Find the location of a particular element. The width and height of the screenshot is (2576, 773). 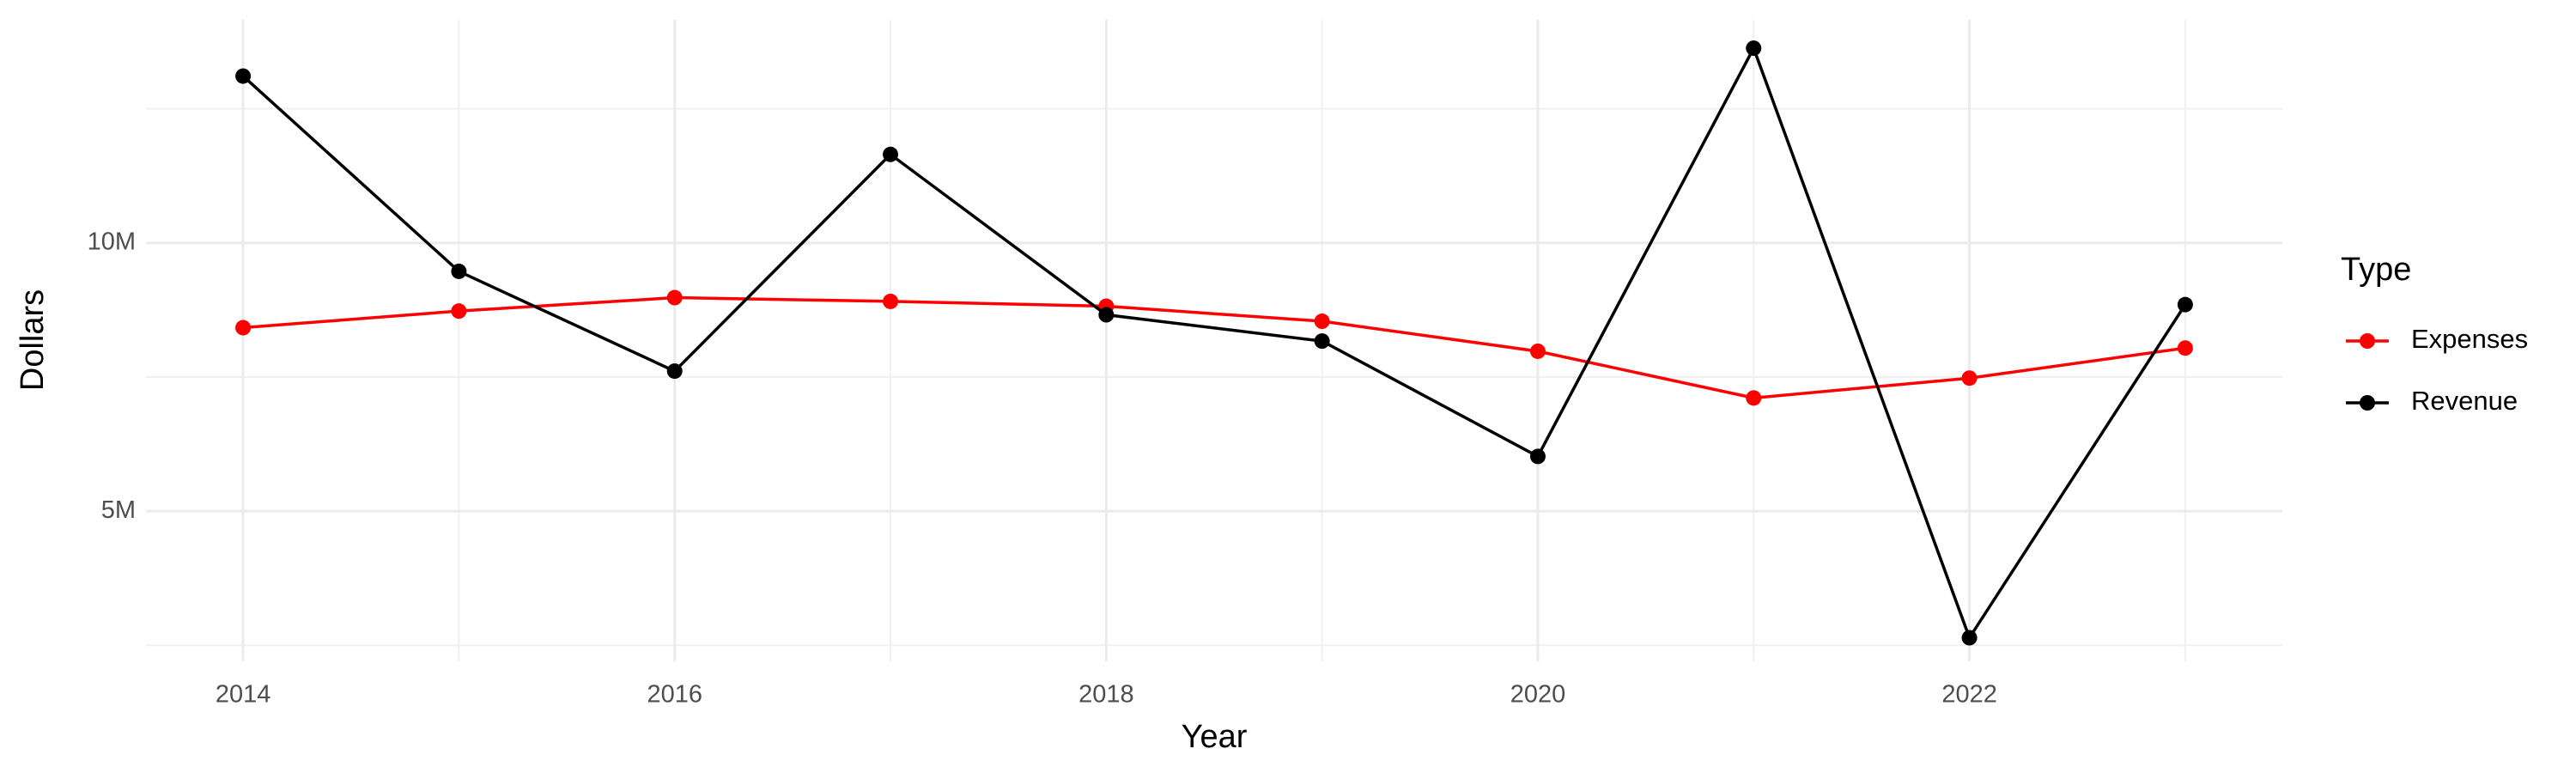

x-tick-label: 2022 is located at coordinates (1969, 695).